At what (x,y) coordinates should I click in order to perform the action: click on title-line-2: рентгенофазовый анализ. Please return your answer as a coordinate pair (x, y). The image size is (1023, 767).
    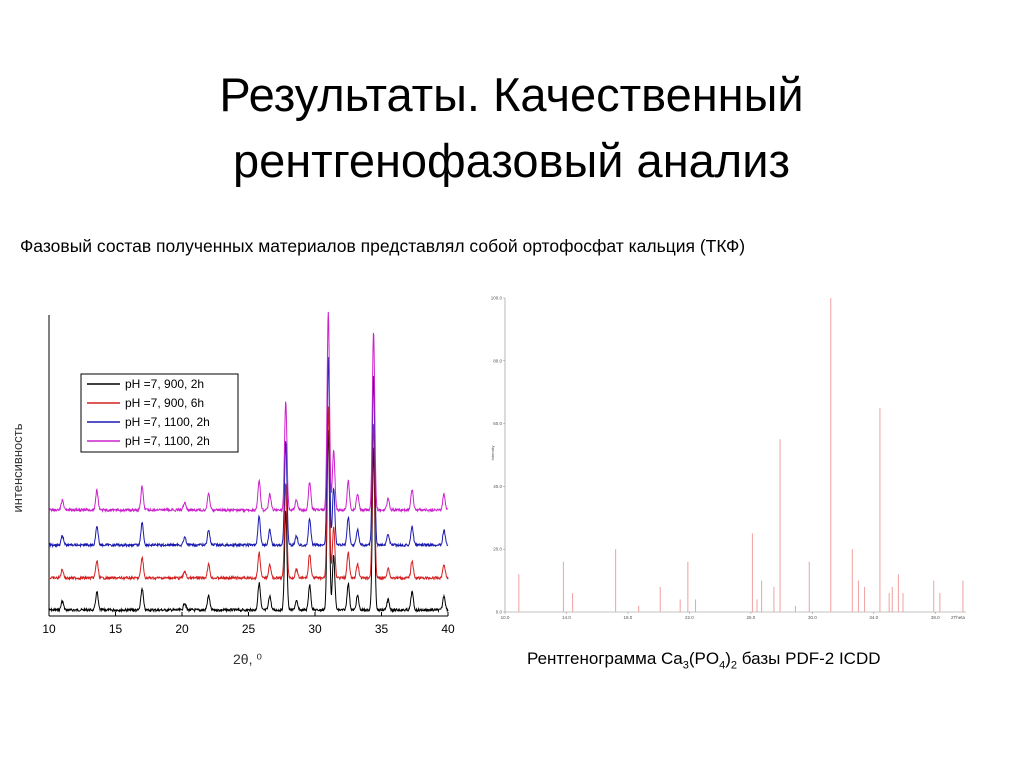
    Looking at the image, I should click on (511, 160).